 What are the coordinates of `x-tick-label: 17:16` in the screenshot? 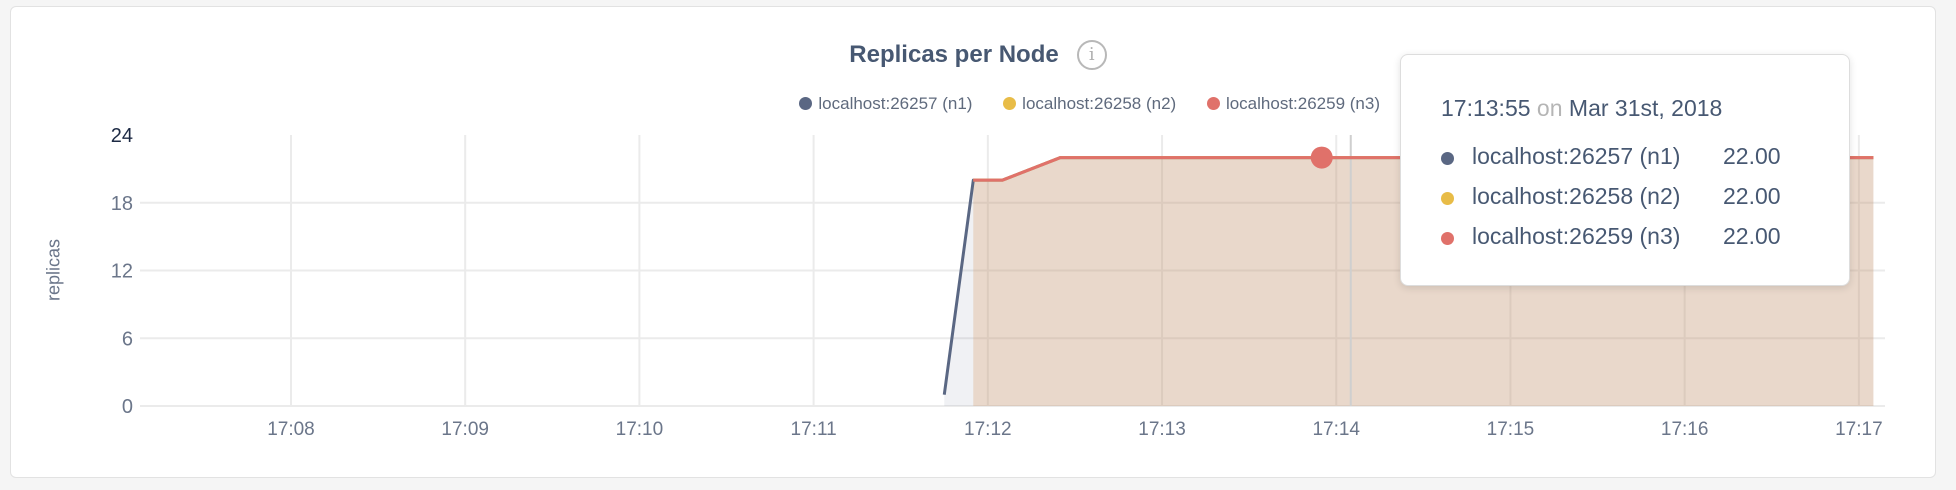 It's located at (1685, 429).